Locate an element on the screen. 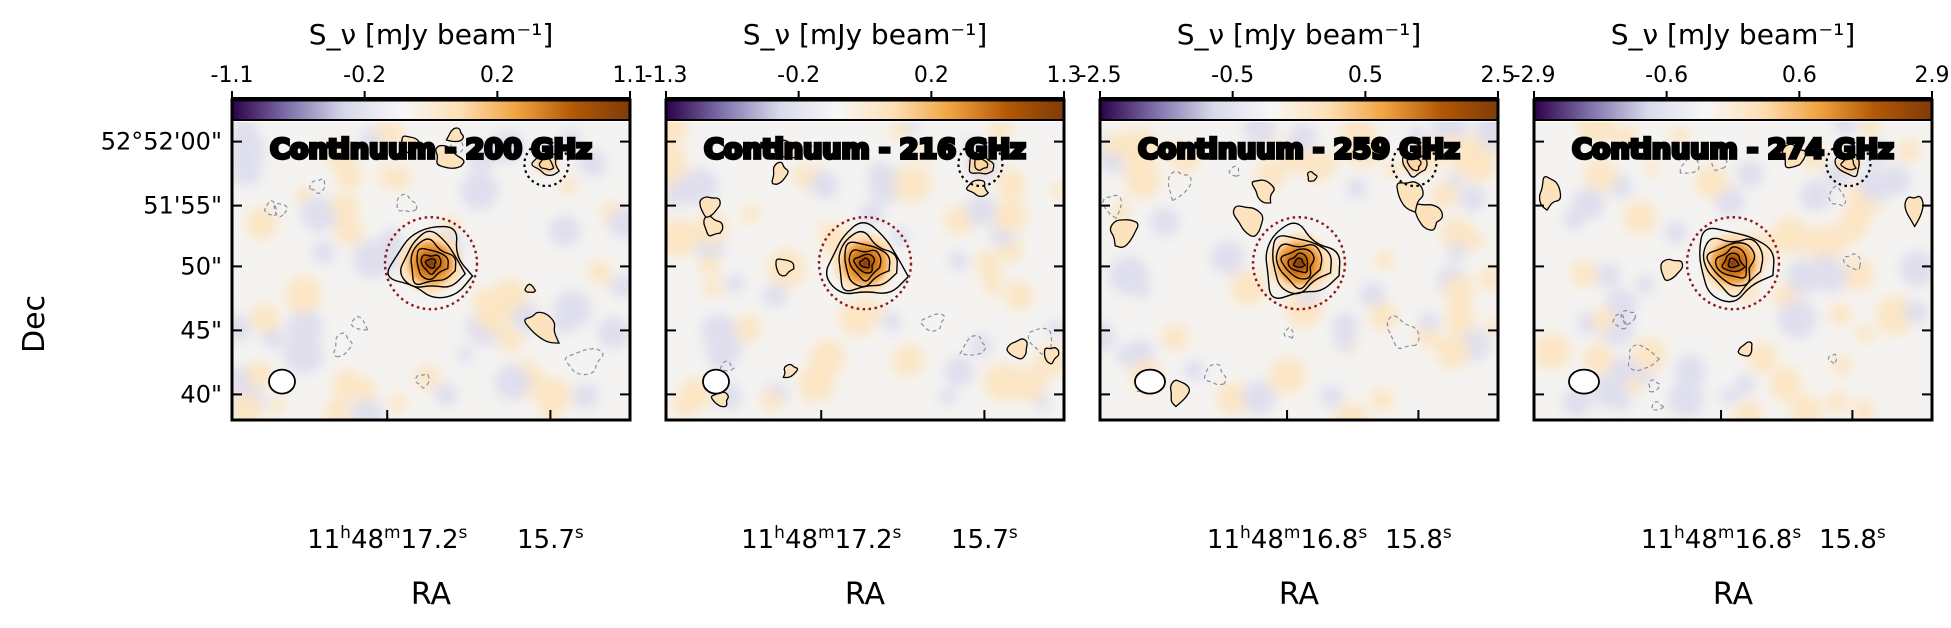 The image size is (1951, 628). colorbar-tick-label: 1.1 is located at coordinates (630, 75).